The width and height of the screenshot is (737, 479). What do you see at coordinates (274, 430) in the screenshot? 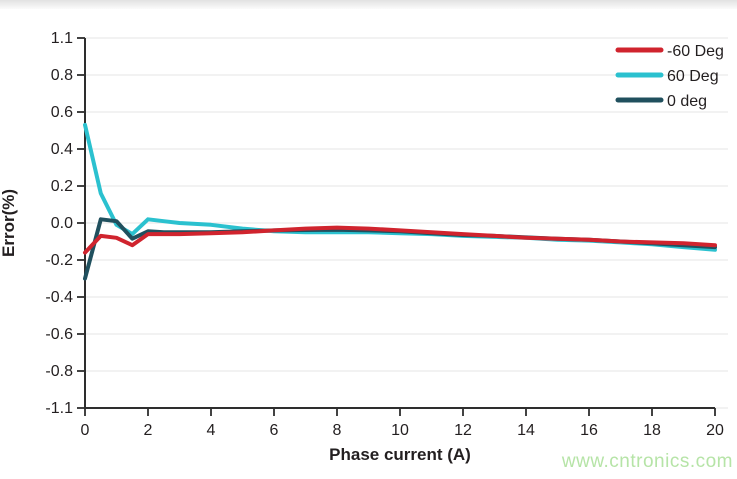
I see `x-tick-label: 6` at bounding box center [274, 430].